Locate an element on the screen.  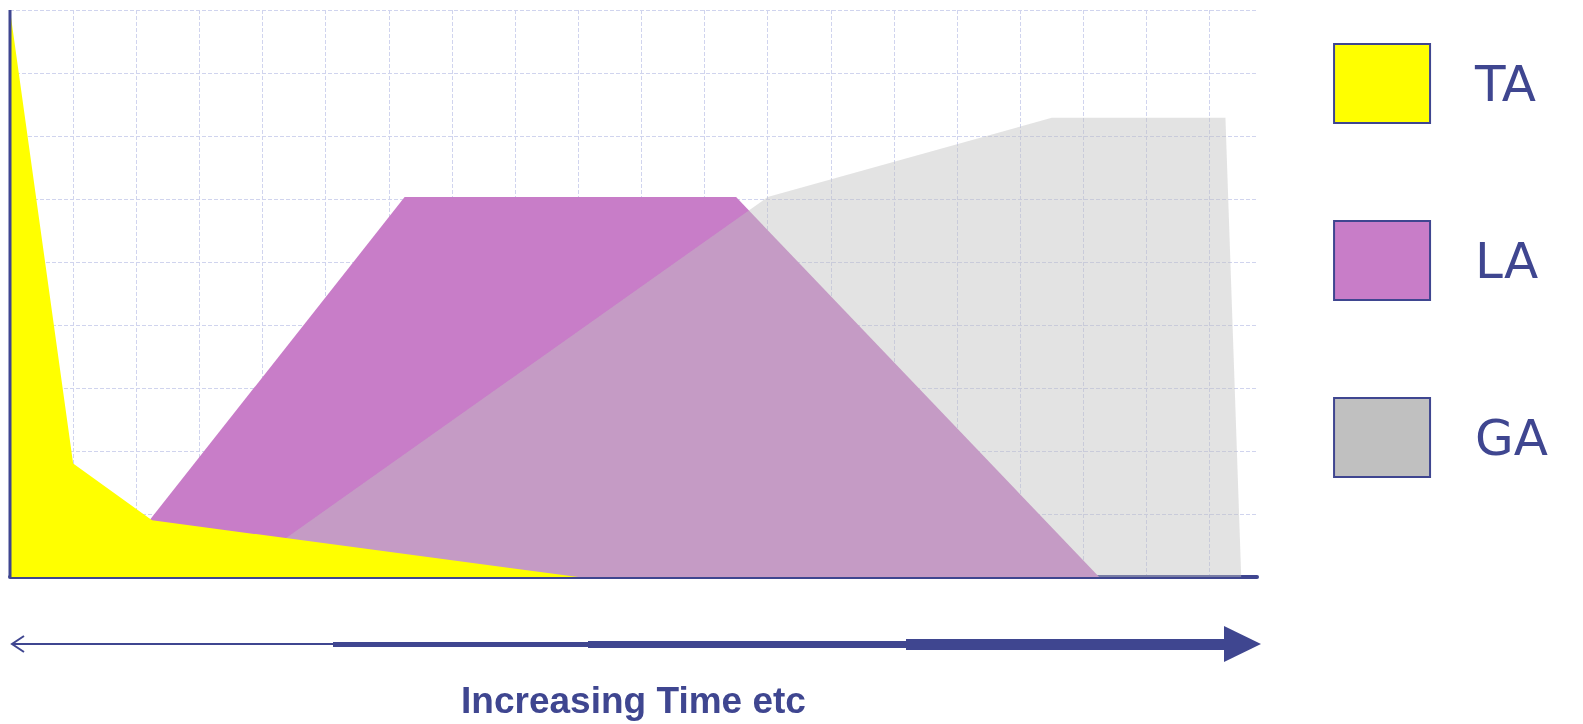
legend-label: LA is located at coordinates (1507, 260).